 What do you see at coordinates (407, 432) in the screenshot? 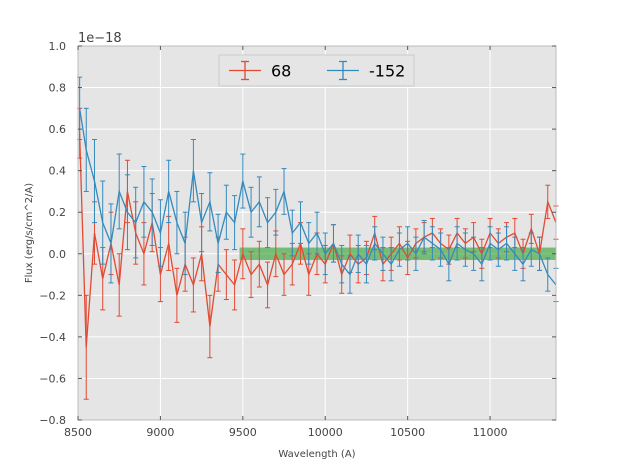
I see `x-tick-label: 10500` at bounding box center [407, 432].